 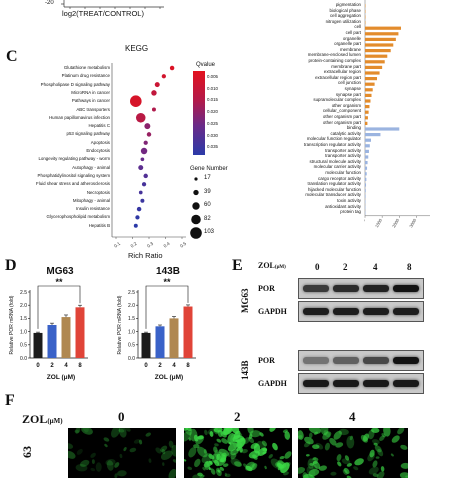 What do you see at coordinates (272, 383) in the screenshot?
I see `blot-row-label: GAPDH` at bounding box center [272, 383].